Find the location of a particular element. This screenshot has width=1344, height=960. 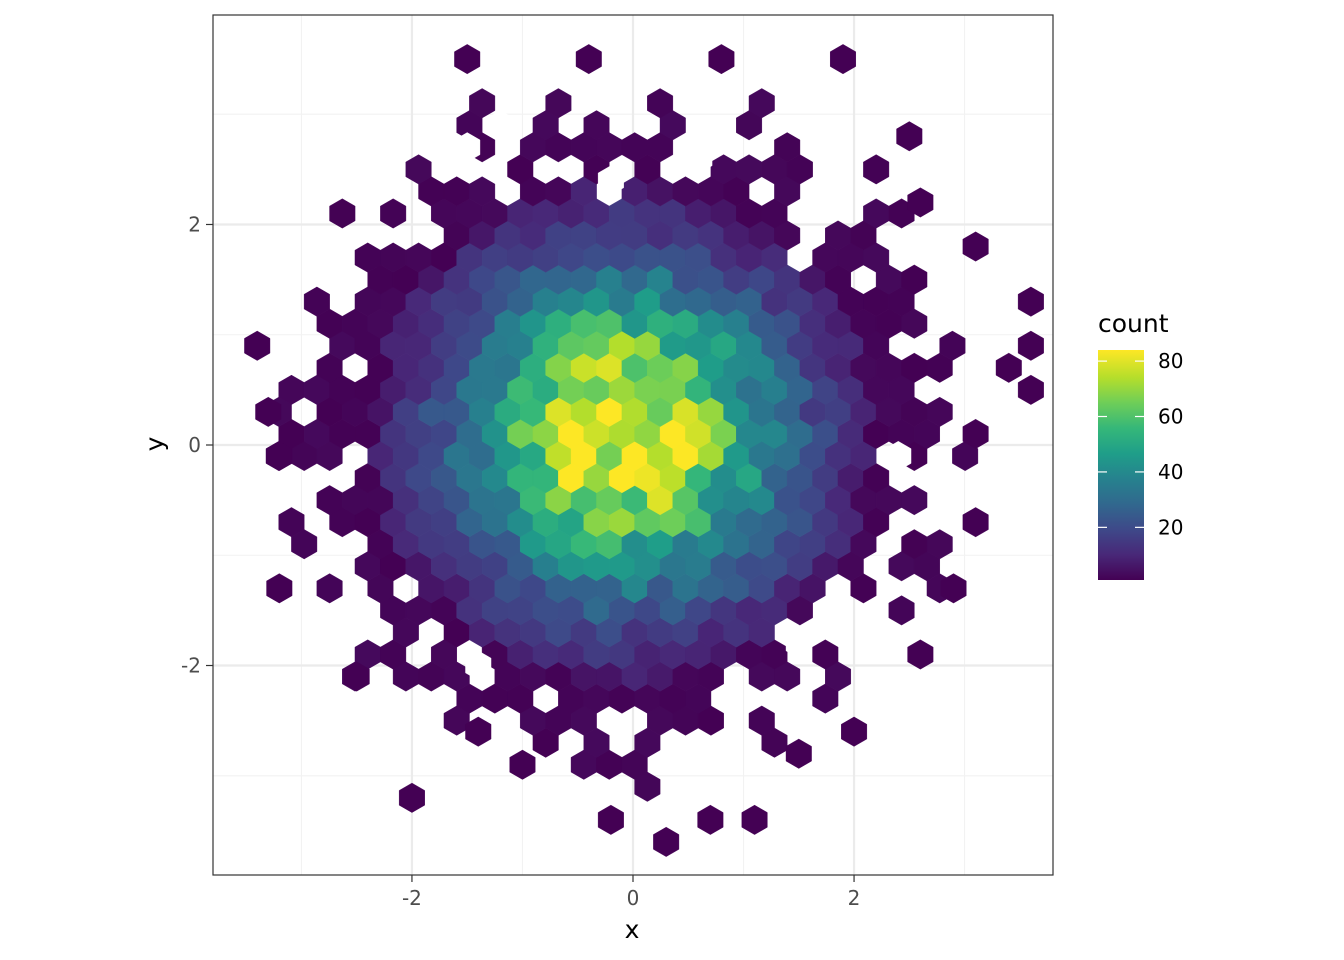

y-tick-label: 0 is located at coordinates (194, 445).